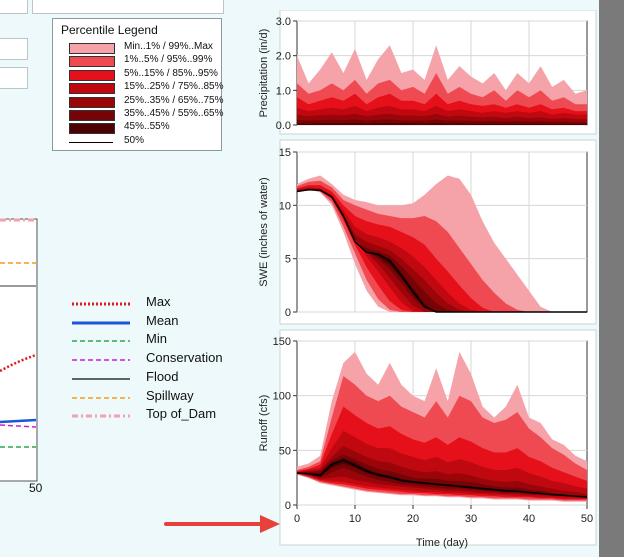 The width and height of the screenshot is (624, 557). Describe the element at coordinates (288, 260) in the screenshot. I see `y-tick-label: 5` at that location.